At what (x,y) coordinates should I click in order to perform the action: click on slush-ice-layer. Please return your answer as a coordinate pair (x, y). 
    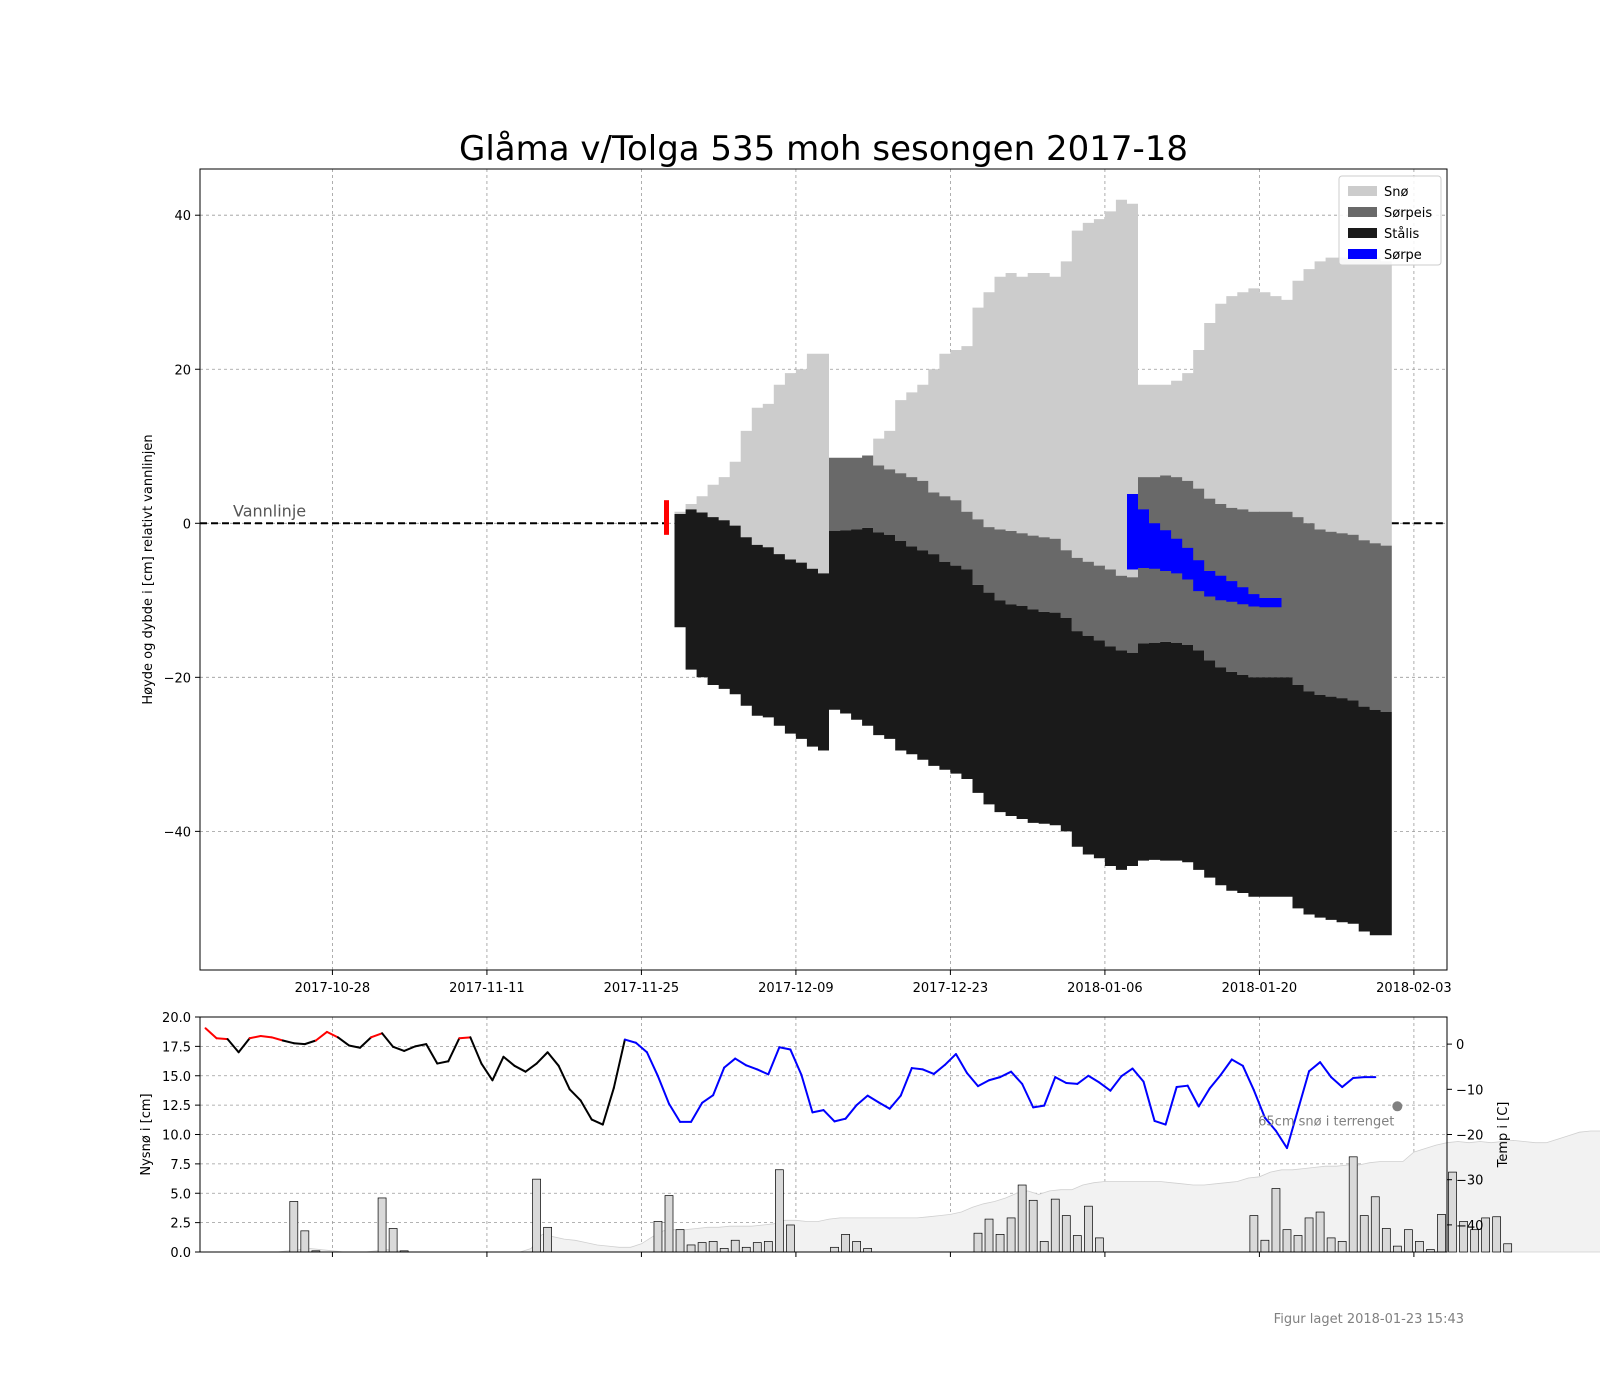
    Looking at the image, I should click on (1033, 583).